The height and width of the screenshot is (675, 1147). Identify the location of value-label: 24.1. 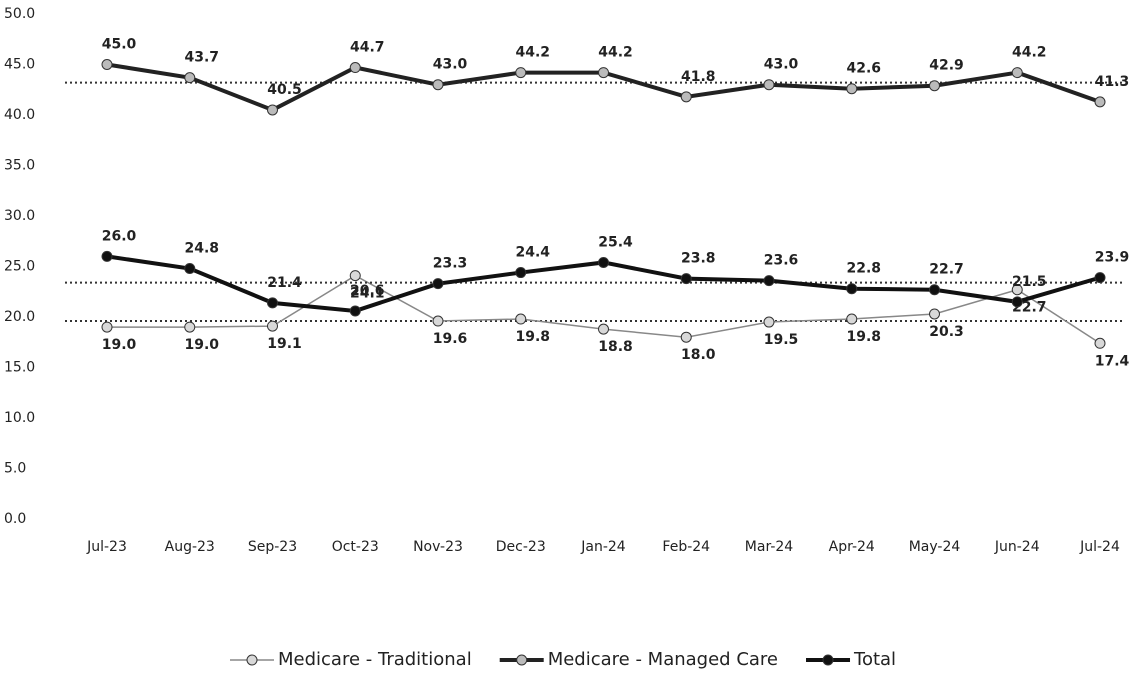
(367, 294).